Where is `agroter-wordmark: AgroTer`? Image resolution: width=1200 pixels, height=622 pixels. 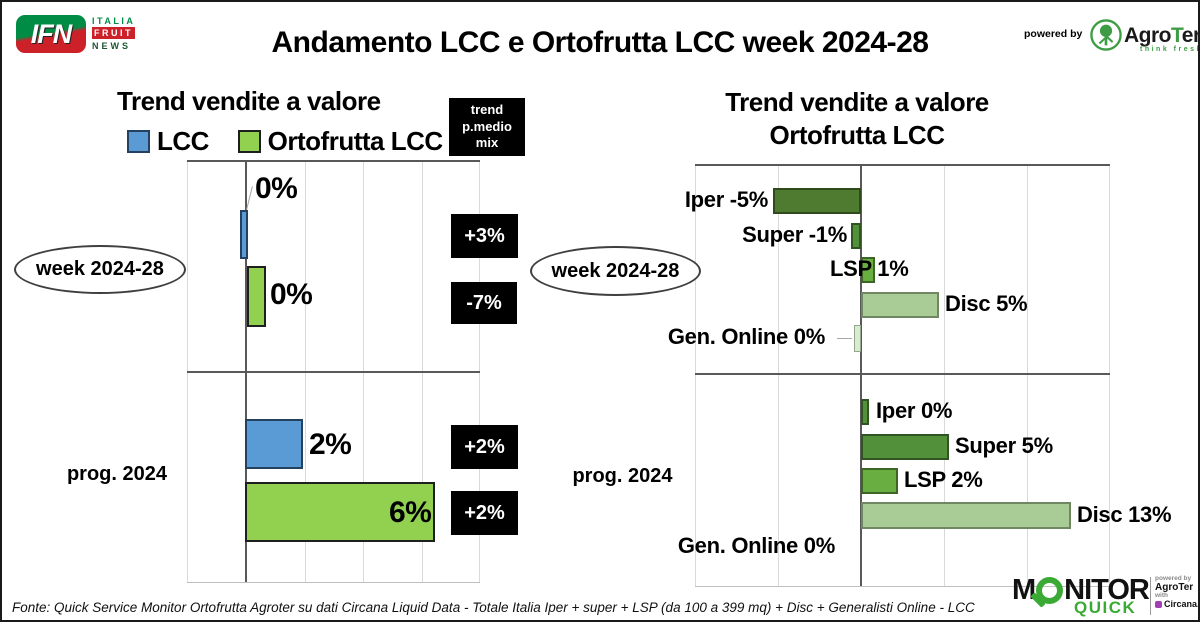
agroter-wordmark: AgroTer is located at coordinates (1162, 36).